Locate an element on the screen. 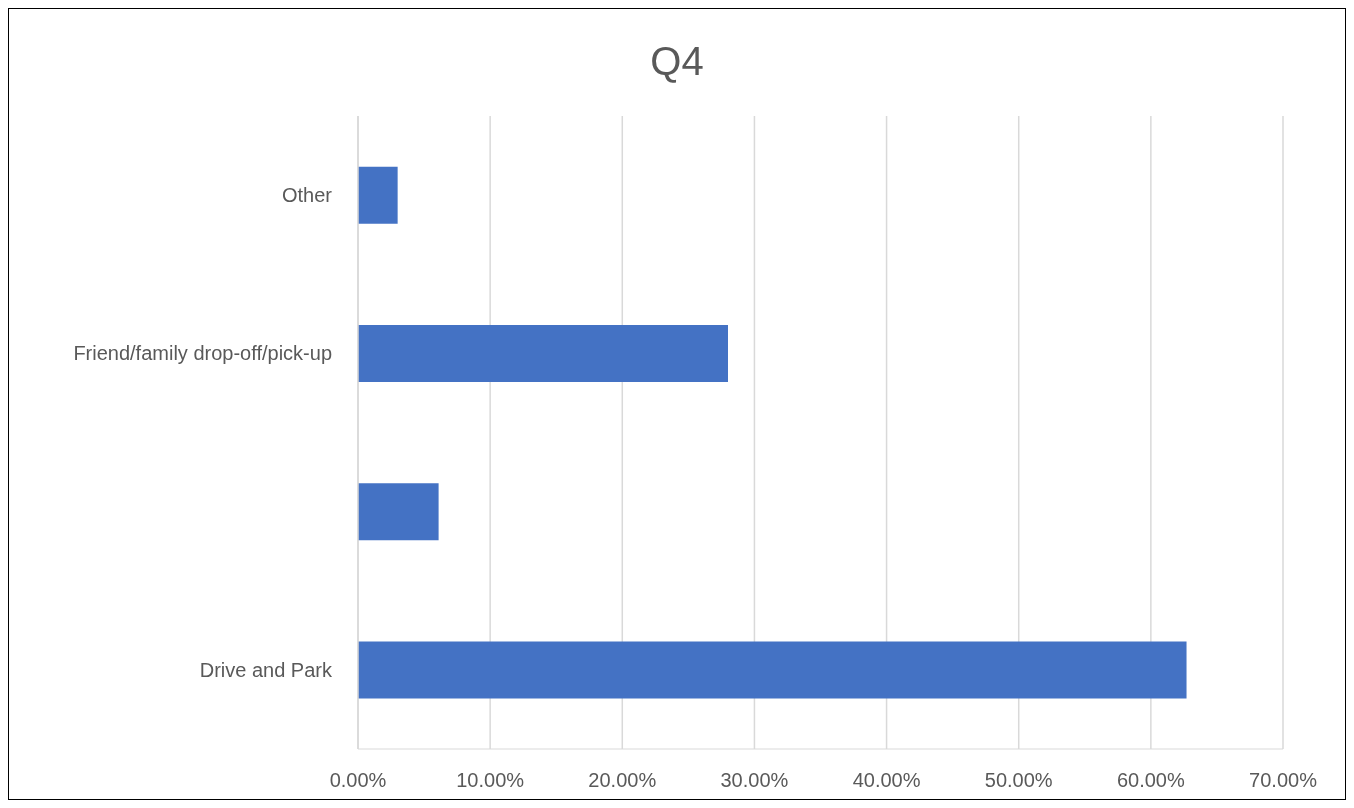 The image size is (1354, 808). x-tick-label: 50.00% is located at coordinates (1018, 780).